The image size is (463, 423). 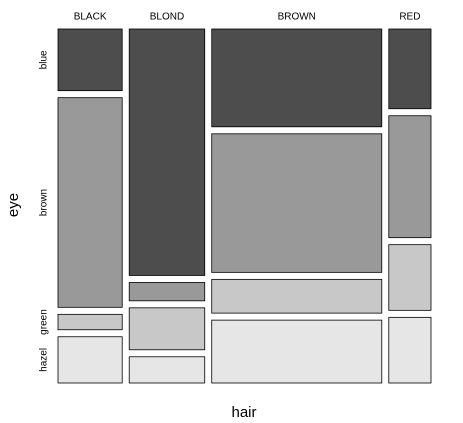 What do you see at coordinates (167, 17) in the screenshot?
I see `column-label: BLOND` at bounding box center [167, 17].